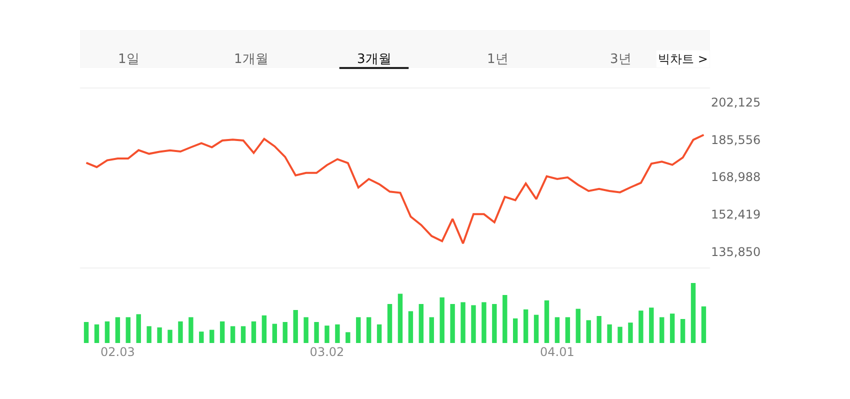  What do you see at coordinates (117, 352) in the screenshot?
I see `x-tick-label: 02.03` at bounding box center [117, 352].